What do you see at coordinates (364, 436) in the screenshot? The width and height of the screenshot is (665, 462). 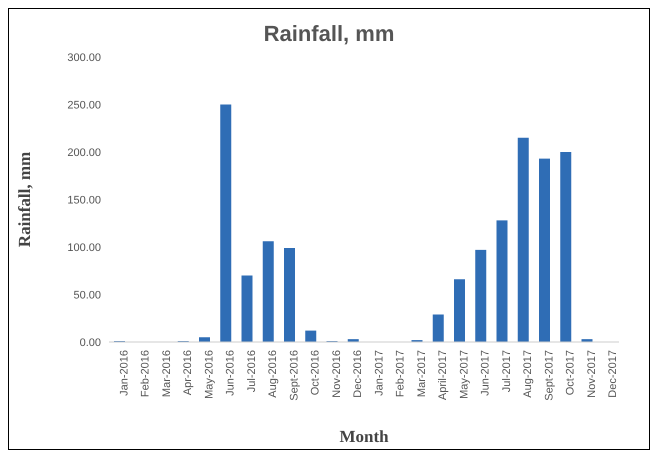 I see `x-axis-title: Month` at bounding box center [364, 436].